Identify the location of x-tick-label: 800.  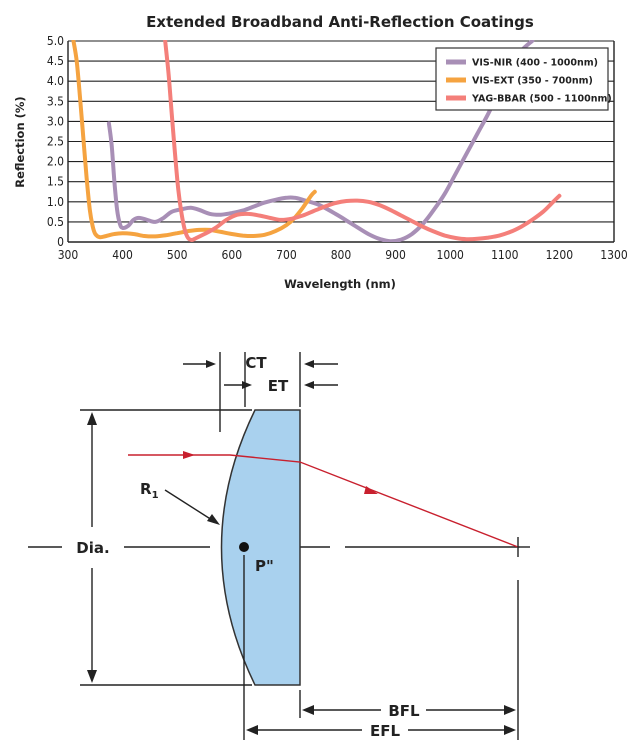
(341, 255).